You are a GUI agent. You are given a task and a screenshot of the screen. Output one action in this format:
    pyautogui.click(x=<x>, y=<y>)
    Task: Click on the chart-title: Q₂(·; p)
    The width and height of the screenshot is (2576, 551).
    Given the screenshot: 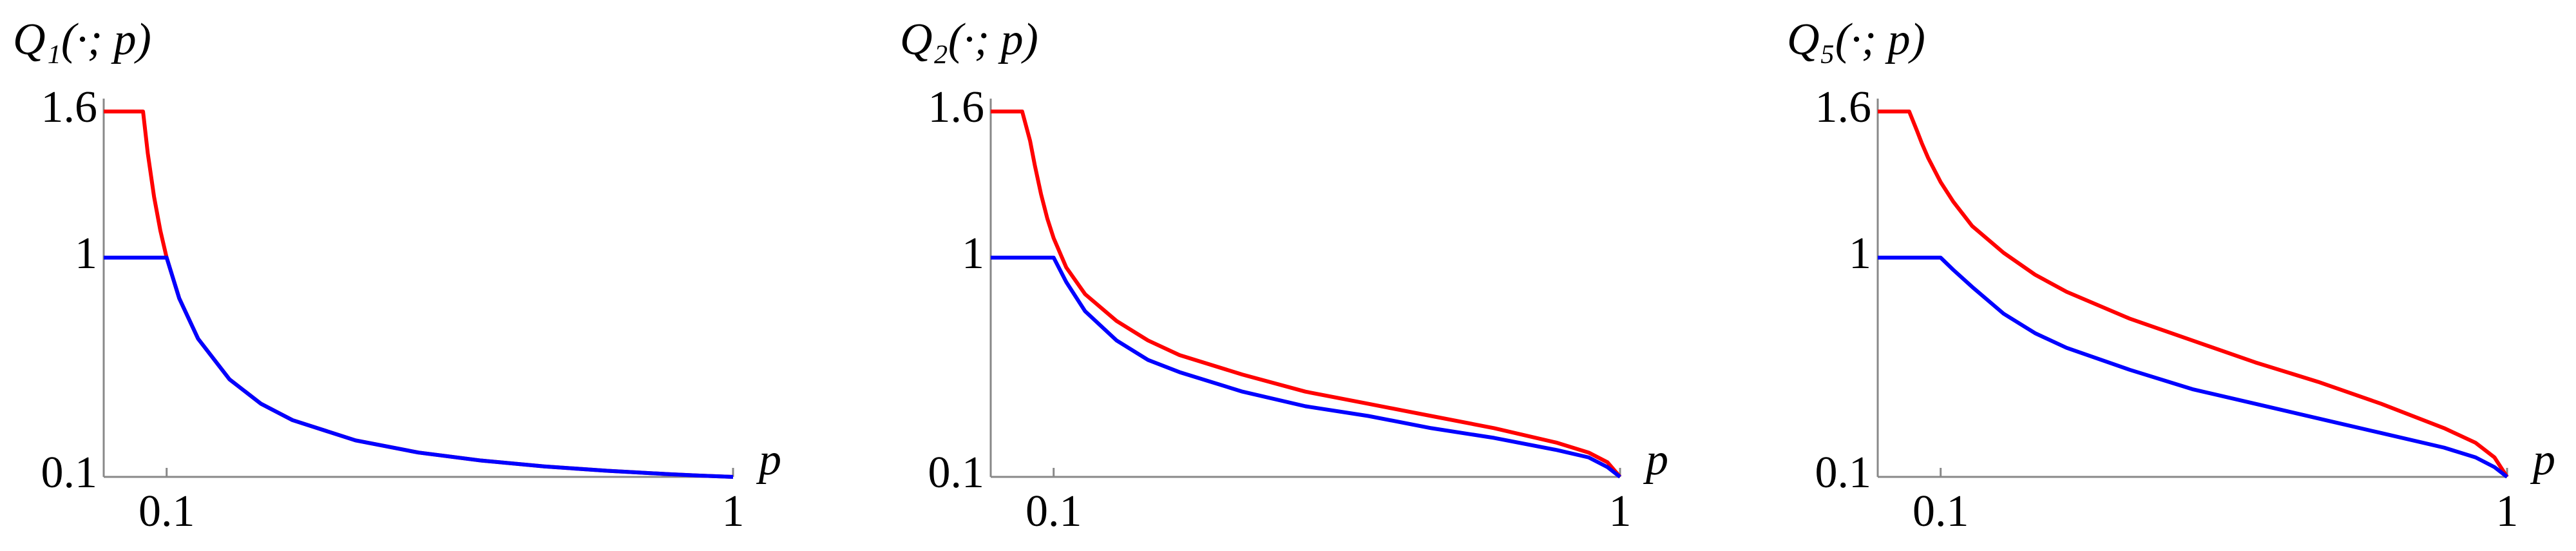 What is the action you would take?
    pyautogui.click(x=969, y=40)
    